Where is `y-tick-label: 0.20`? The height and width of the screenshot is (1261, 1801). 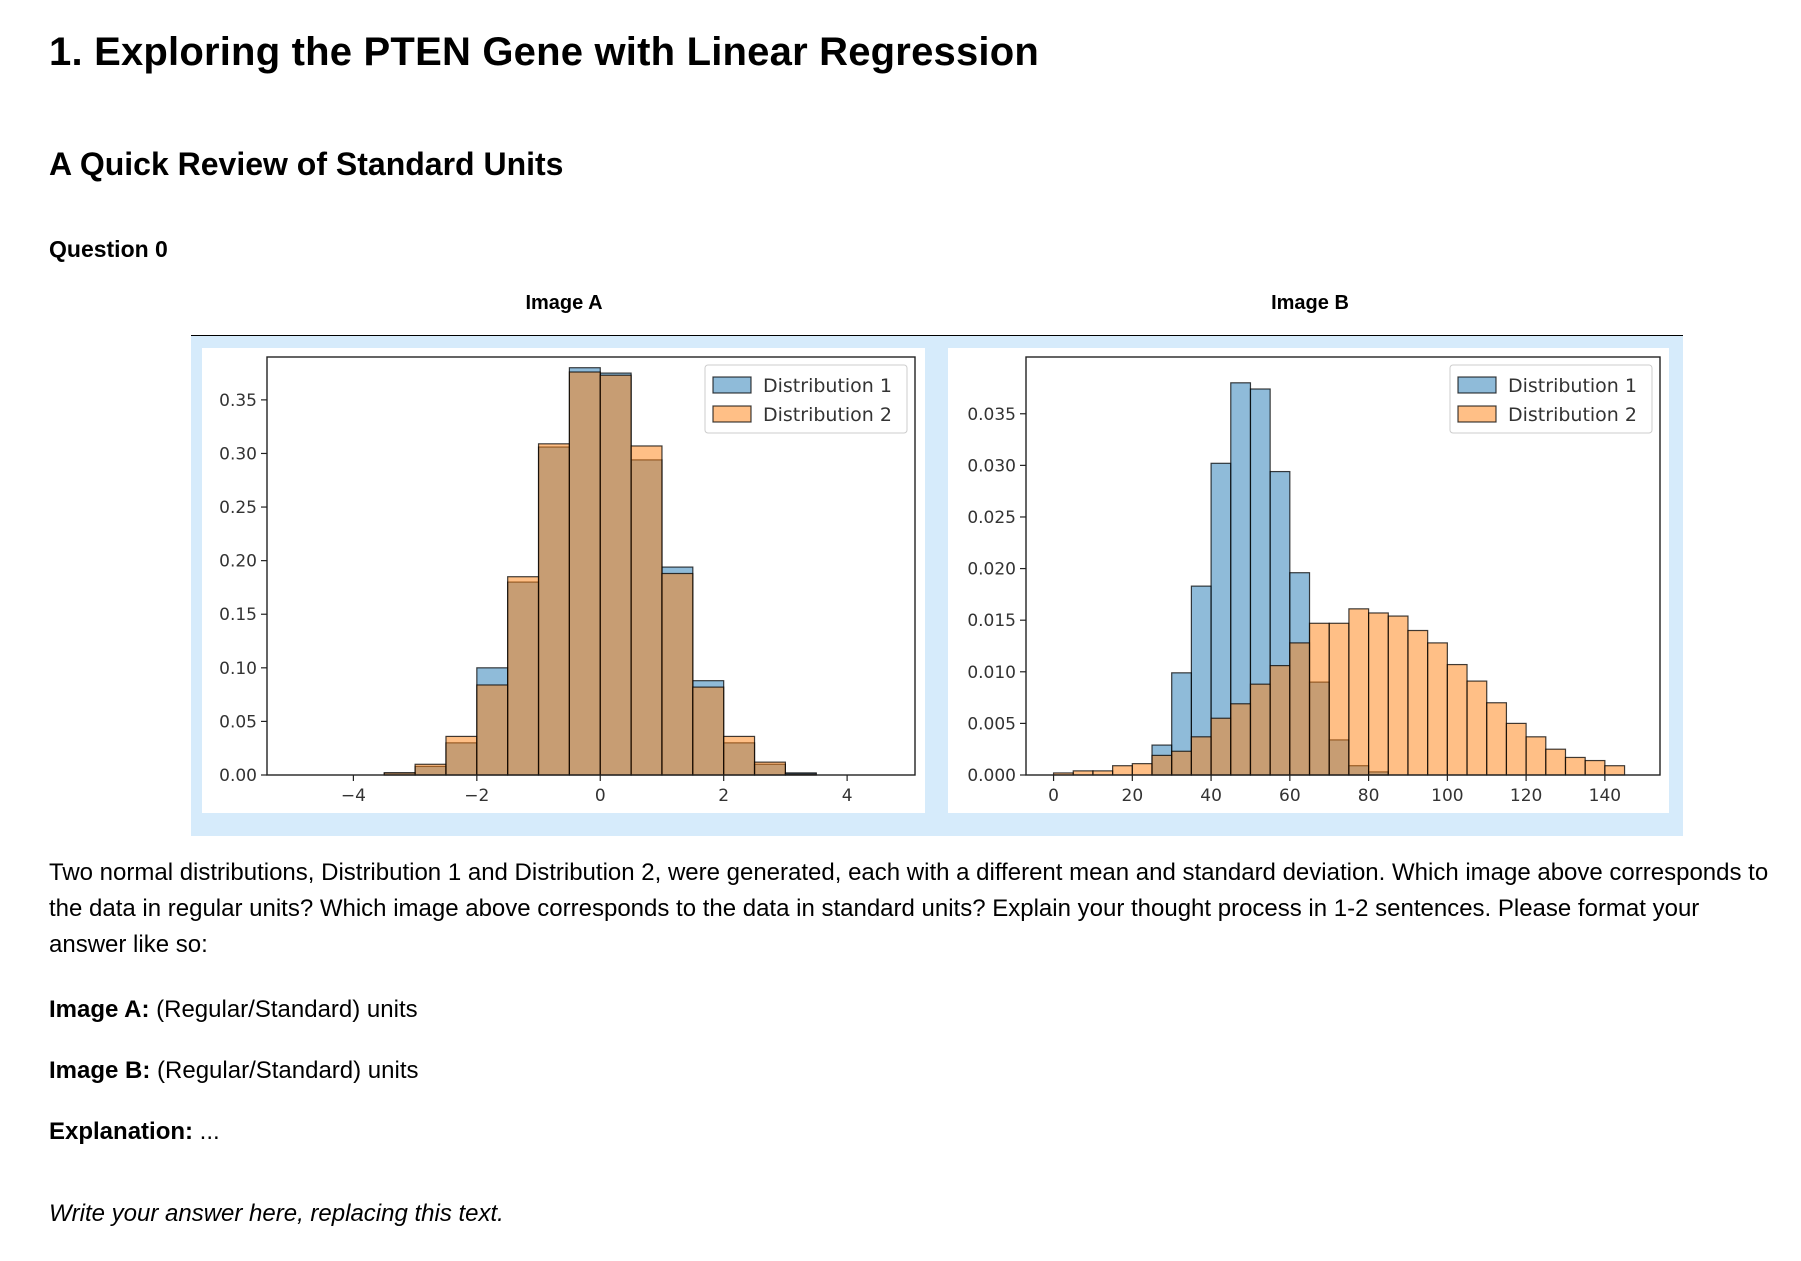 y-tick-label: 0.20 is located at coordinates (238, 562).